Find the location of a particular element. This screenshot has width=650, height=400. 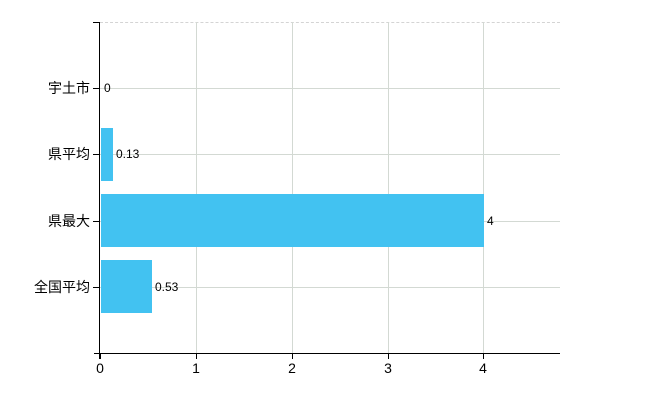

bar-value-label: 0.53 is located at coordinates (167, 287).